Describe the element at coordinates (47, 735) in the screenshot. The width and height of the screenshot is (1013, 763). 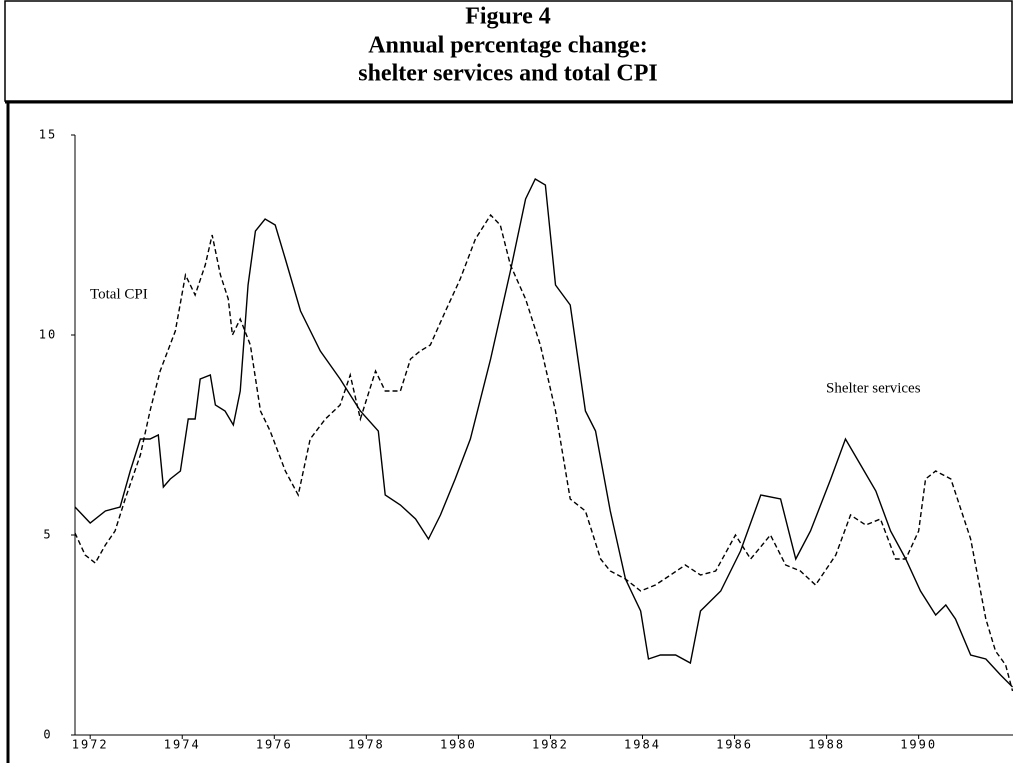
I see `y-tick-label: 0` at that location.